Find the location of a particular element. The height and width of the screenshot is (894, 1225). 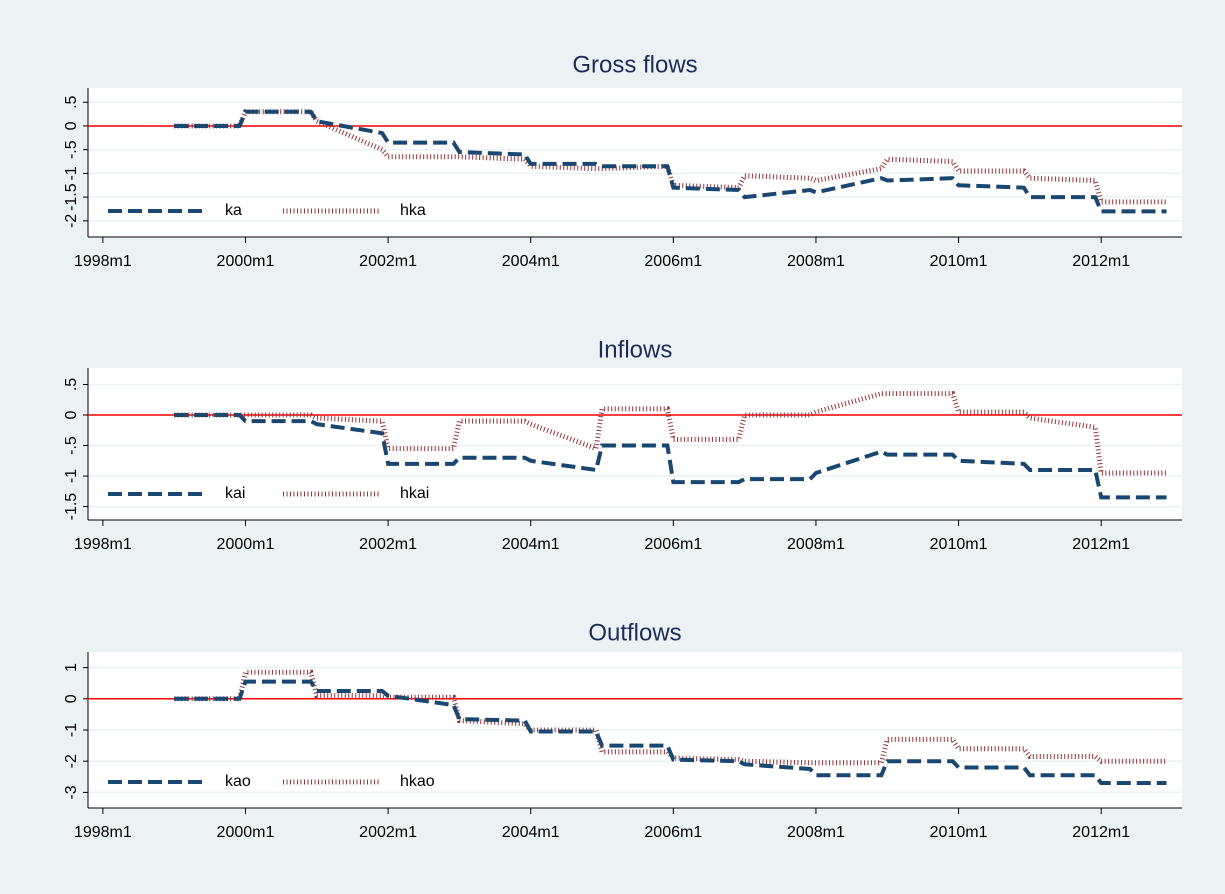

chart-title: Inflows is located at coordinates (635, 349).